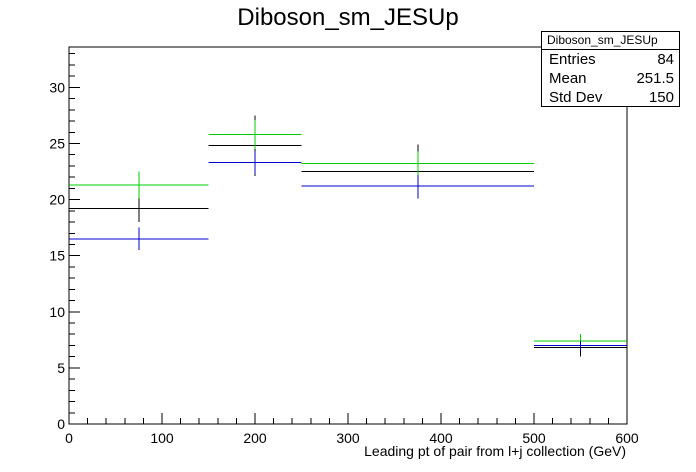 This screenshot has width=696, height=472. What do you see at coordinates (661, 97) in the screenshot?
I see `stats-stddev-value: 150` at bounding box center [661, 97].